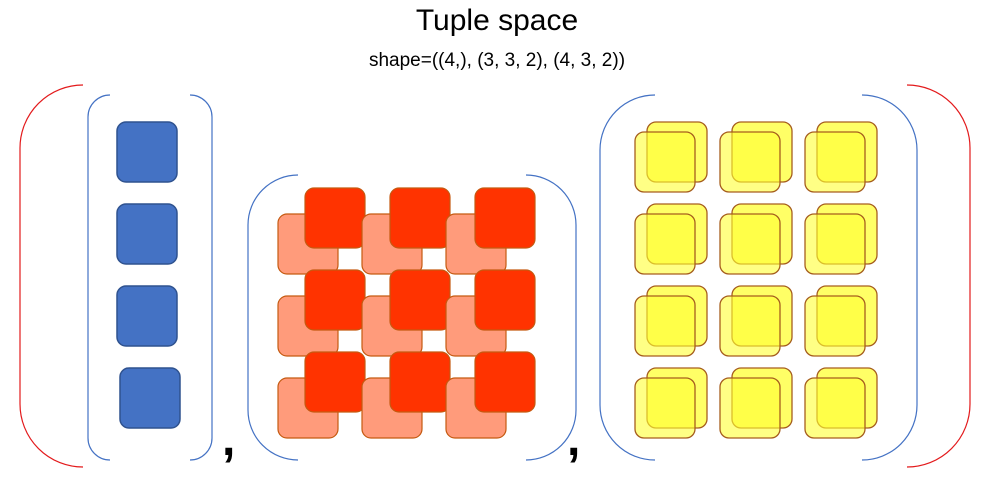 The height and width of the screenshot is (495, 994). Describe the element at coordinates (938, 276) in the screenshot. I see `outer-right-paren` at that location.